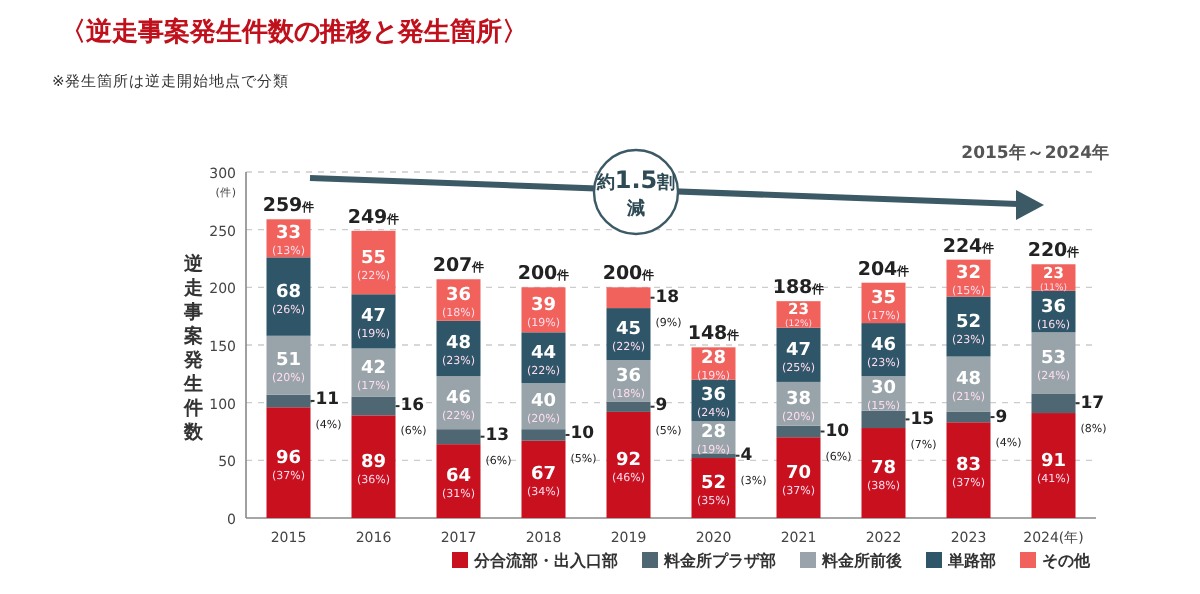  Describe the element at coordinates (194, 348) in the screenshot. I see `y-axis-title: 逆走事案発生件数` at that location.